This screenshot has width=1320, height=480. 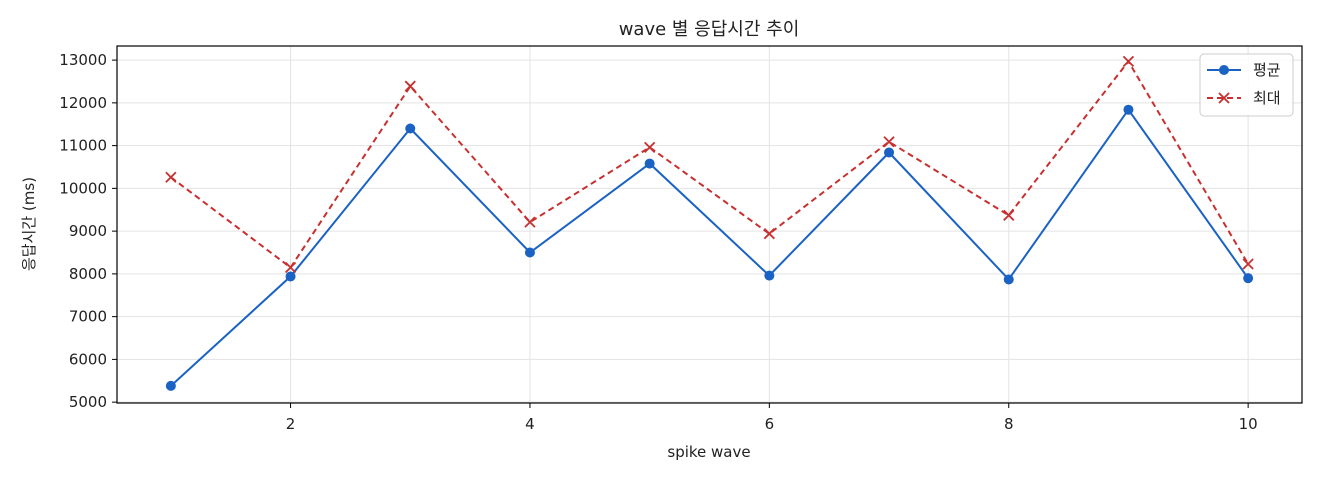 I want to click on y-tick-label: 11000, so click(x=83, y=146).